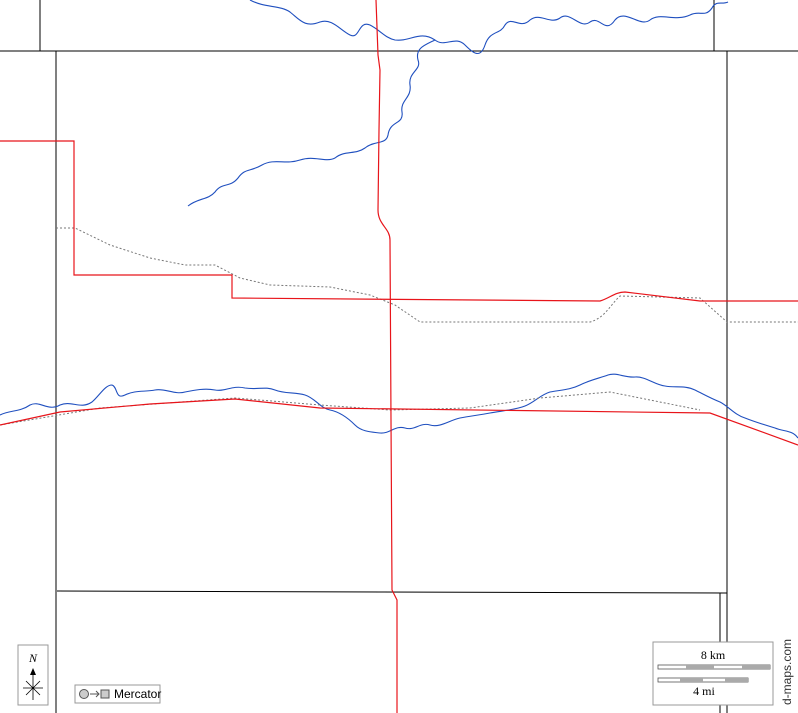  I want to click on compass-arrow, so click(33, 671).